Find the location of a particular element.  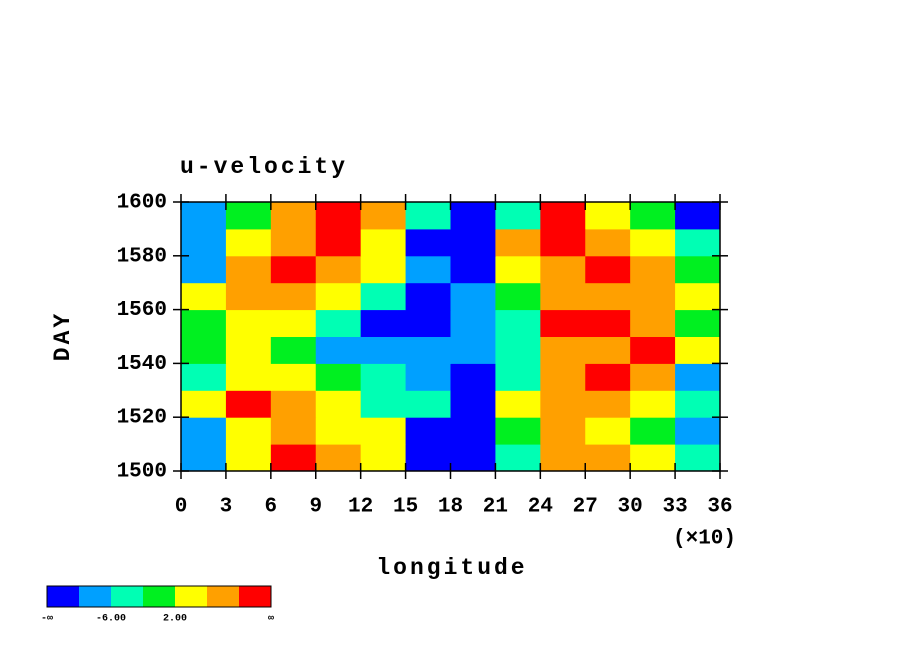

x-tick-label: 24 is located at coordinates (540, 507).